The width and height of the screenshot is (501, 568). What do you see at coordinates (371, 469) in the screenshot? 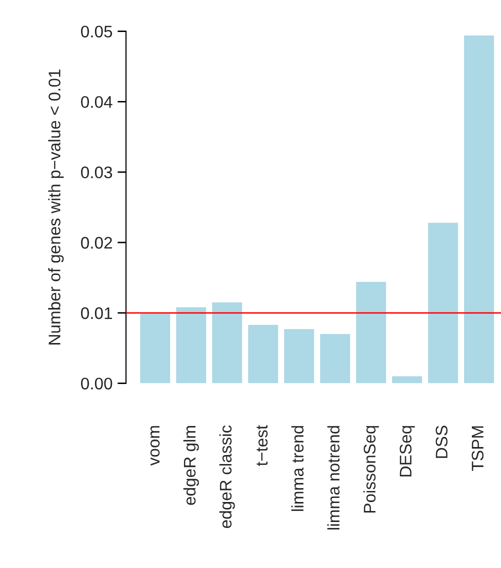
I see `x-tick-label: PoissonSeq` at bounding box center [371, 469].